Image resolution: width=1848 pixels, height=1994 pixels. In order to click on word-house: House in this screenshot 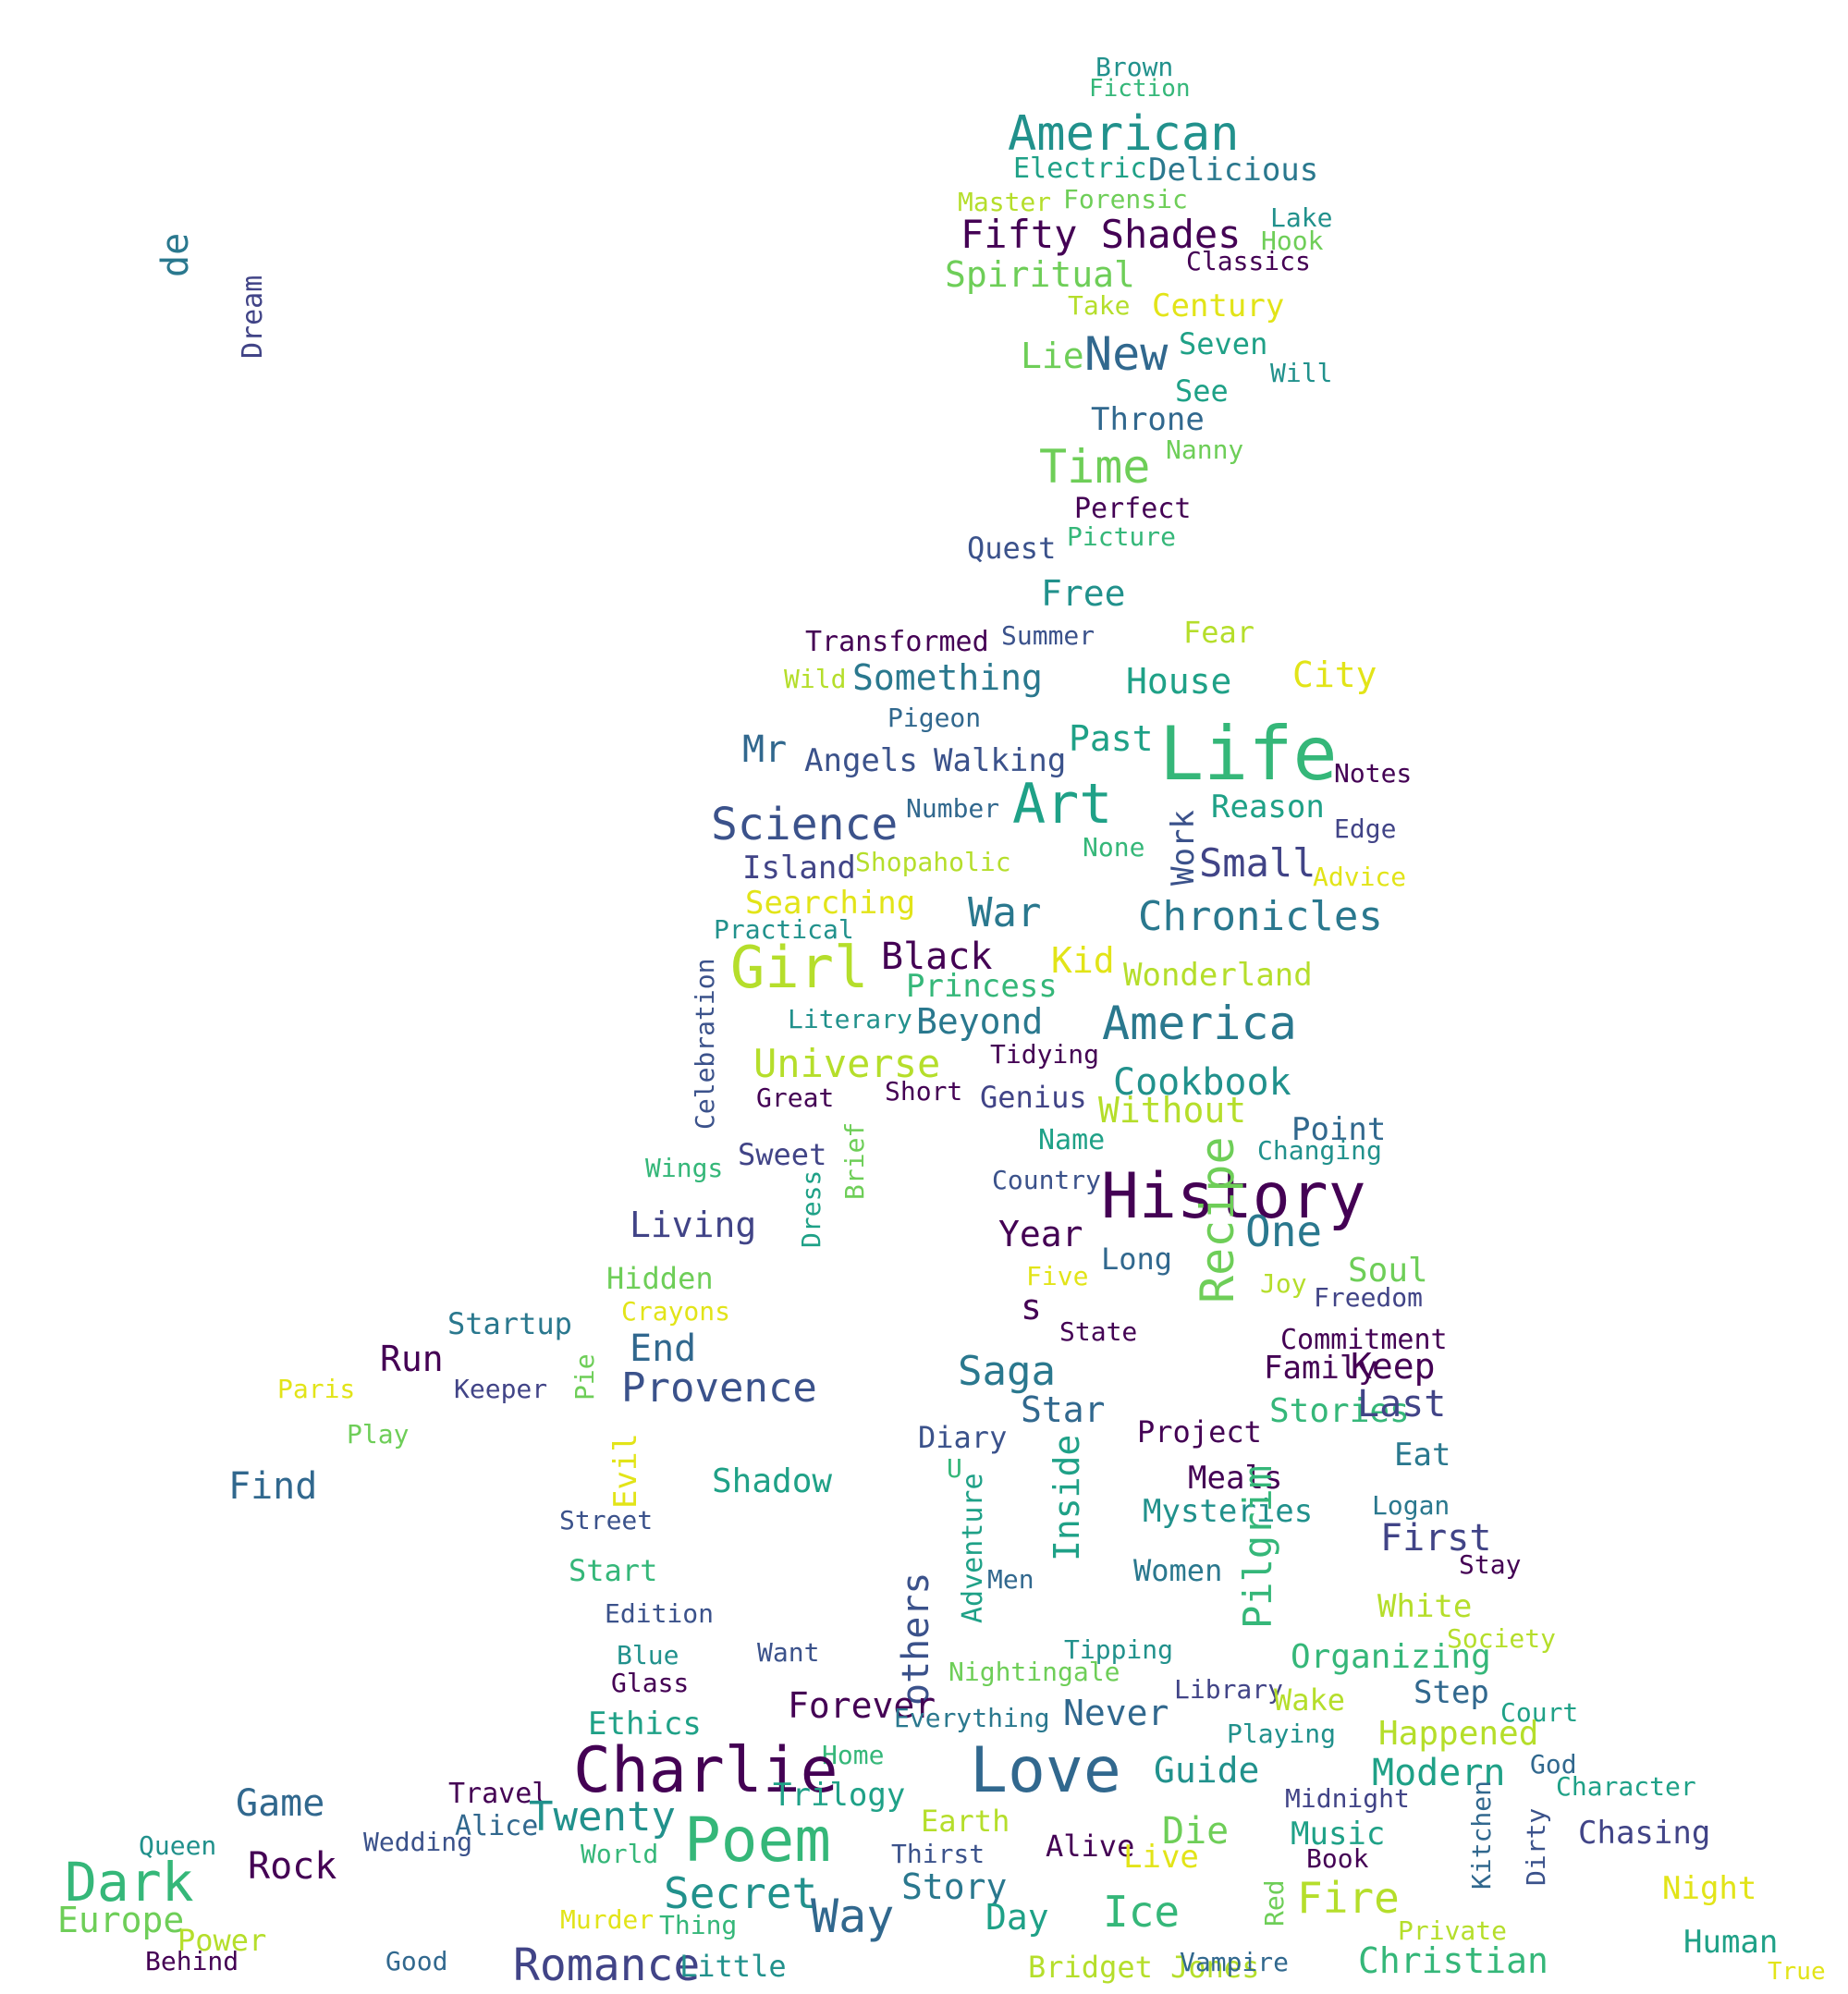, I will do `click(1178, 681)`.